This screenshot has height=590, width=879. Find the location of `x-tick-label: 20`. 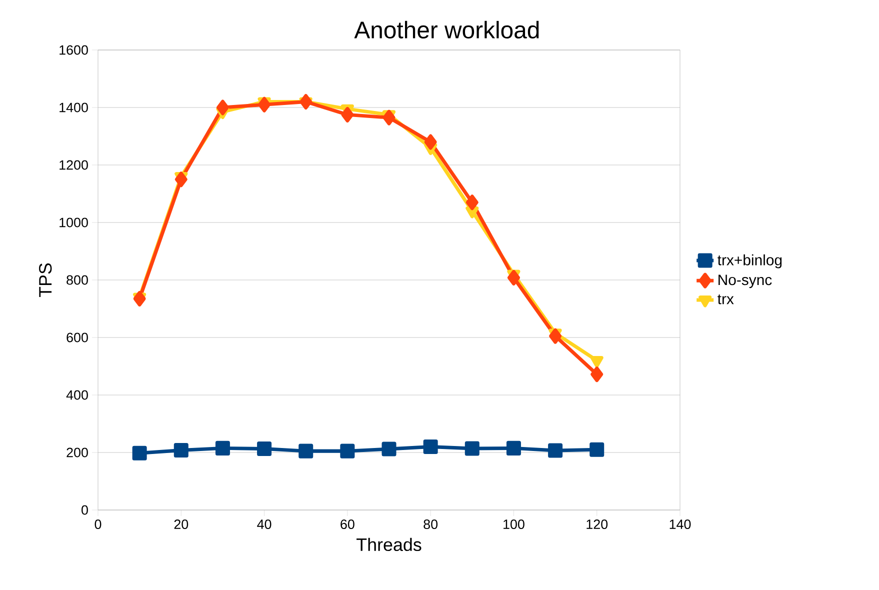

x-tick-label: 20 is located at coordinates (181, 525).